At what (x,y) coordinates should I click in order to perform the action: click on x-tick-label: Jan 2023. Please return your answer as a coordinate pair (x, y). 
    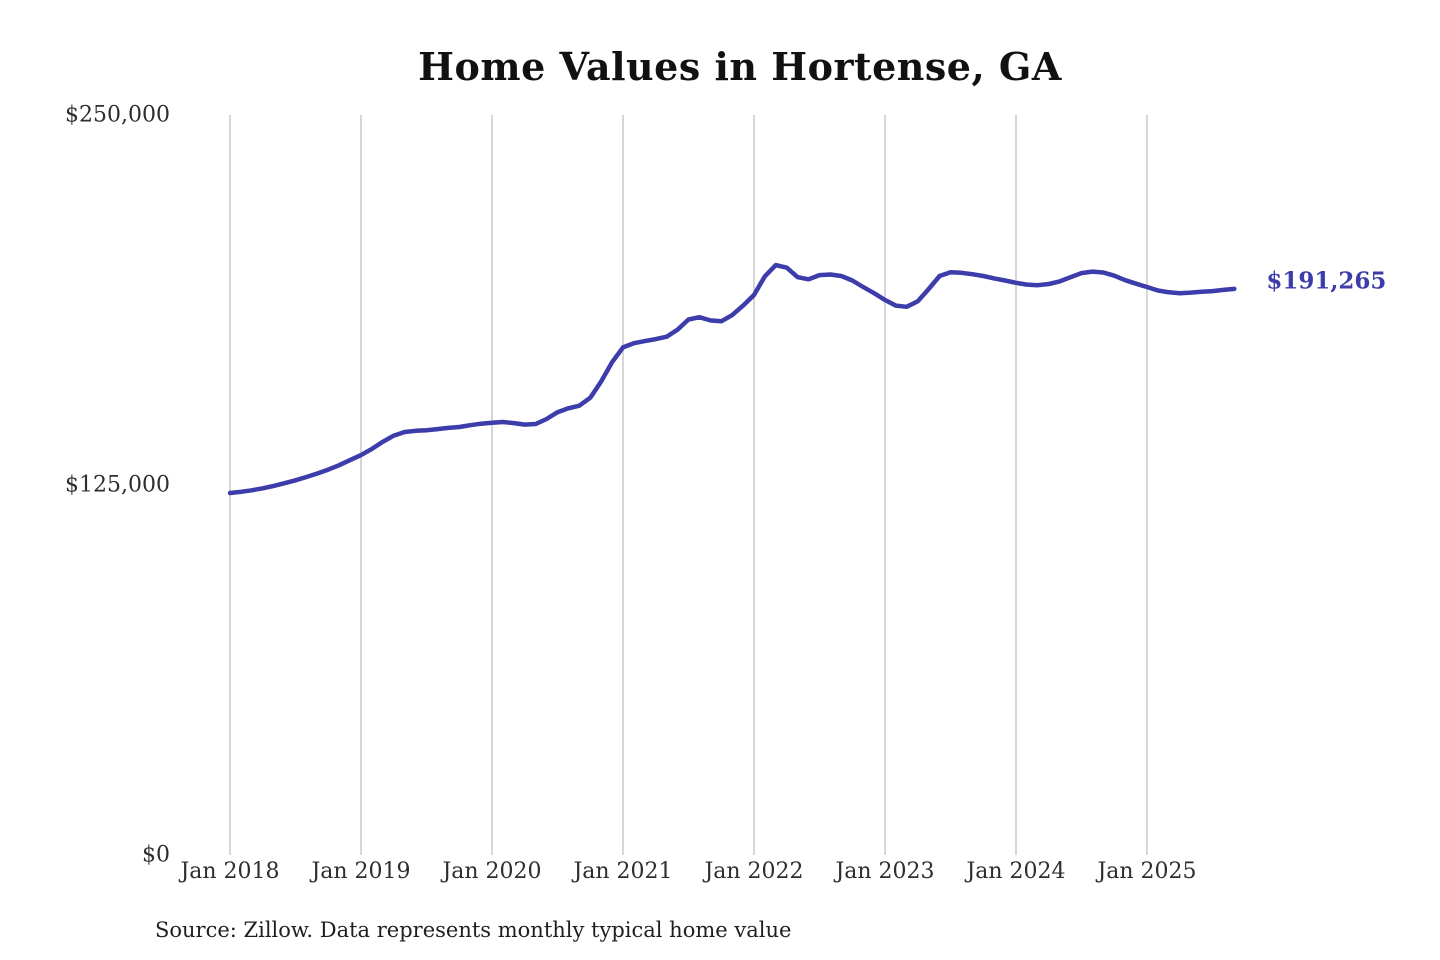
    Looking at the image, I should click on (885, 871).